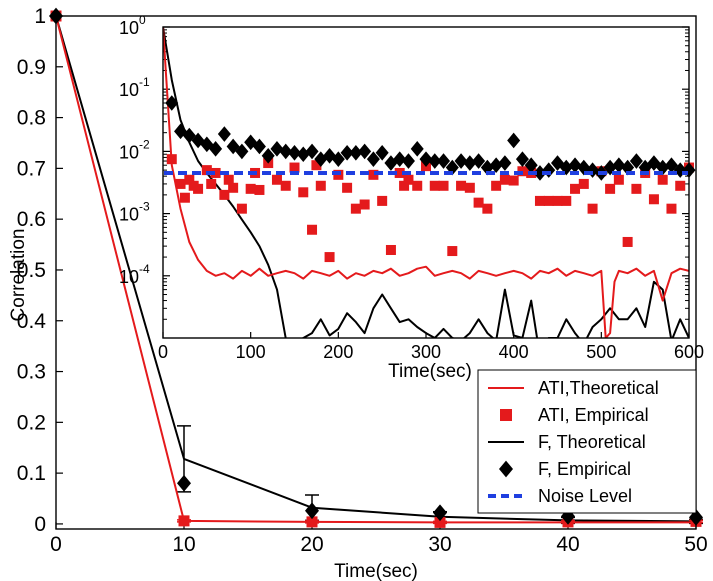 This screenshot has width=713, height=581. What do you see at coordinates (311, 544) in the screenshot?
I see `main-x-tick-label: 20` at bounding box center [311, 544].